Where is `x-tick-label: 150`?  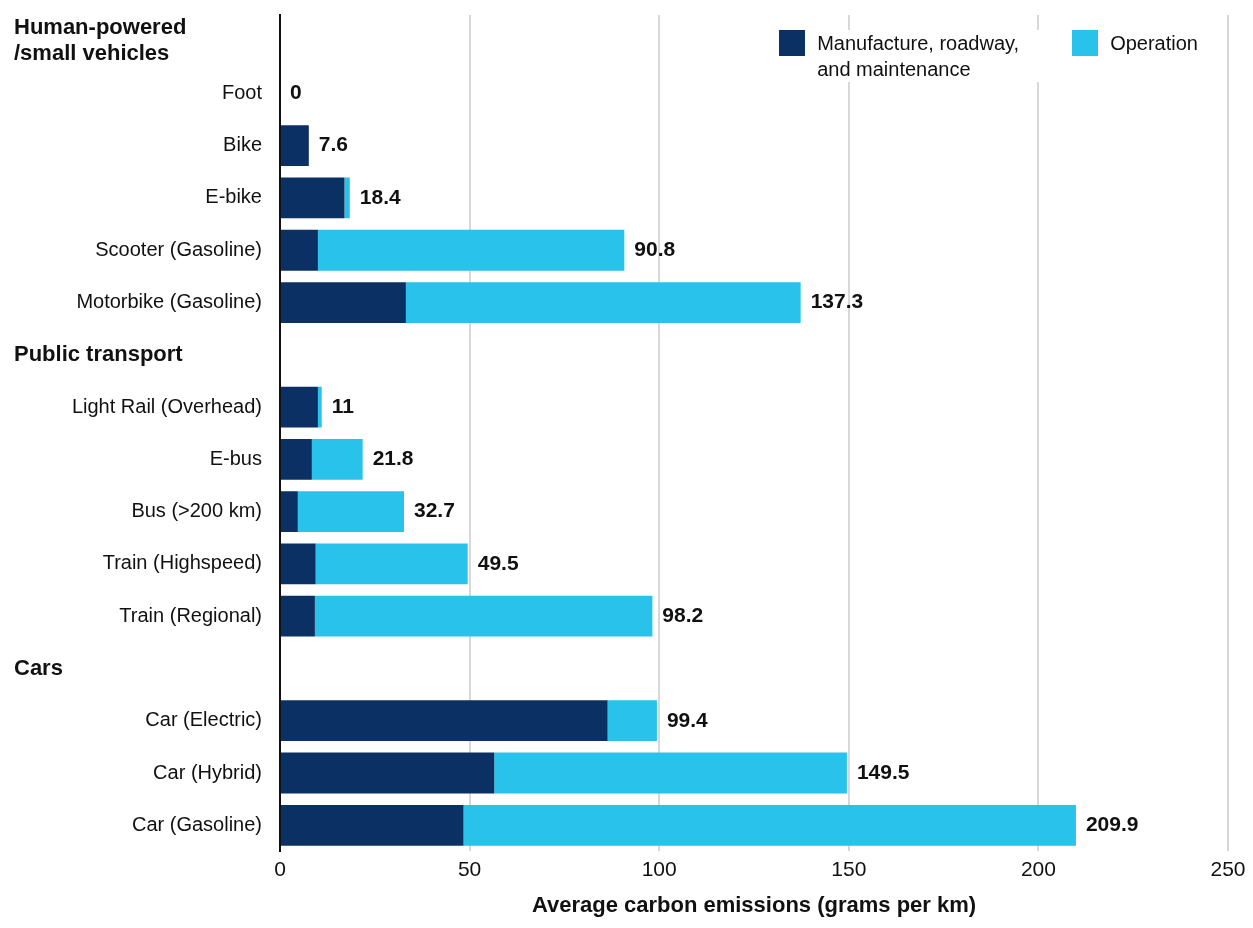
x-tick-label: 150 is located at coordinates (849, 868).